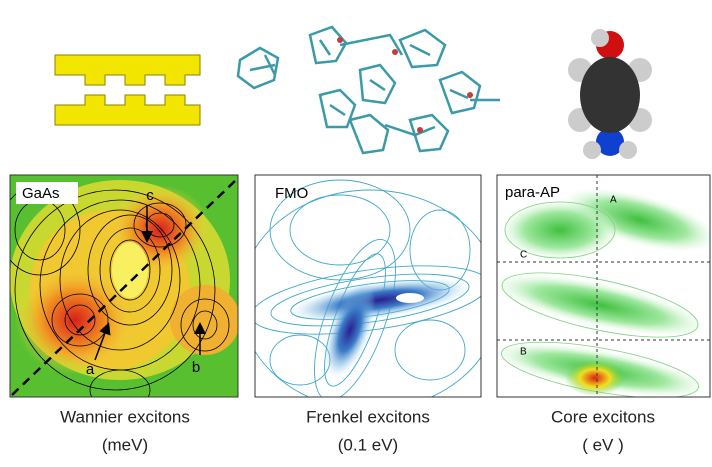 The height and width of the screenshot is (467, 712). Describe the element at coordinates (125, 416) in the screenshot. I see `caption: Wannier excitons` at that location.